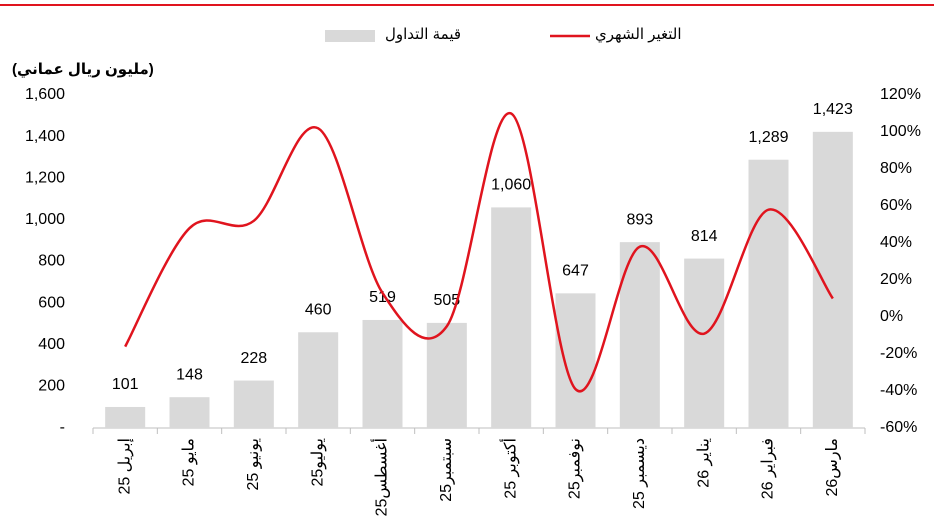  What do you see at coordinates (51, 302) in the screenshot?
I see `y-tick-label: 600` at bounding box center [51, 302].